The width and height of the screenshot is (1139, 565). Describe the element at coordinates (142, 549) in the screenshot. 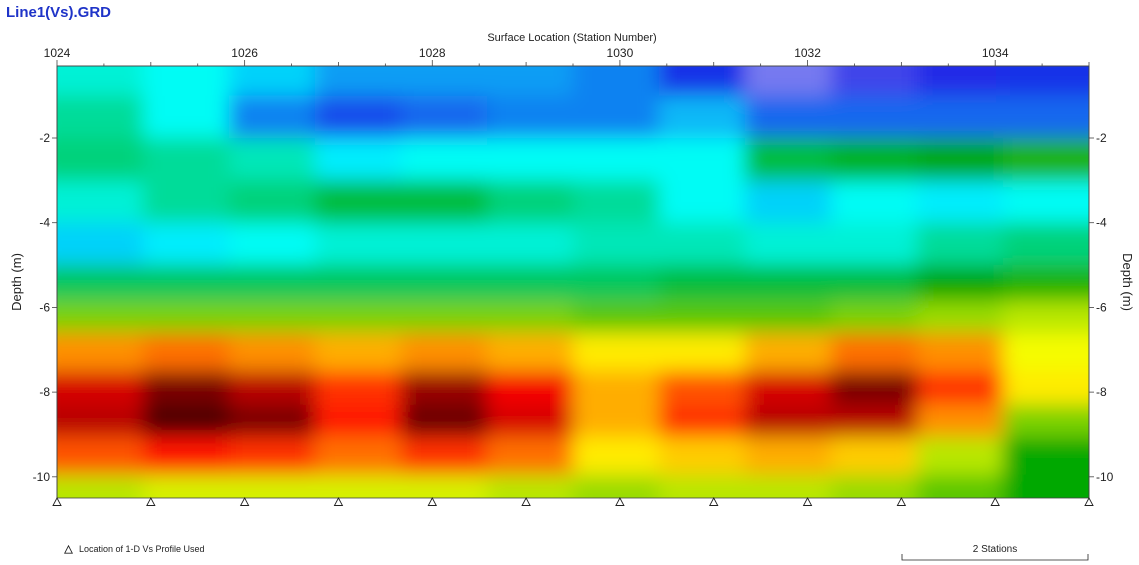

I see `legend-label: Location of 1-D Vs Profile Used` at that location.